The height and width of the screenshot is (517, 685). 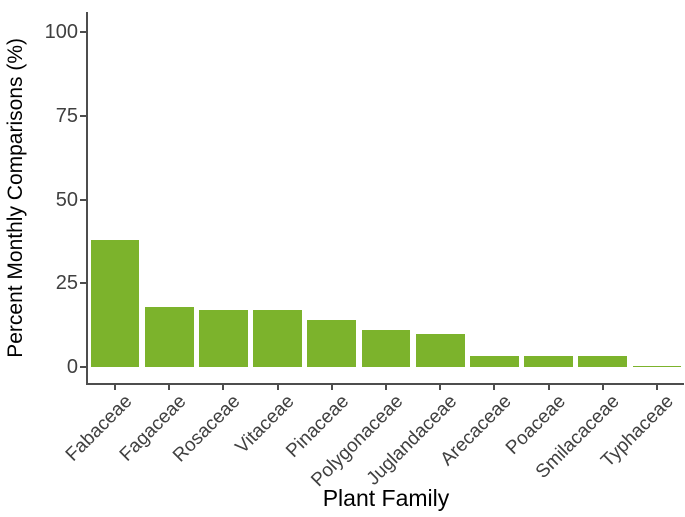 What do you see at coordinates (66, 115) in the screenshot?
I see `y-tick-label: 75` at bounding box center [66, 115].